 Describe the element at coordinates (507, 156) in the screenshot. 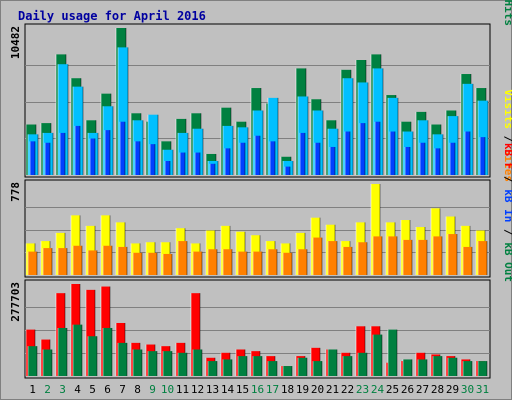

I see `panel-kbytes-legend-item-0: kB F` at that location.